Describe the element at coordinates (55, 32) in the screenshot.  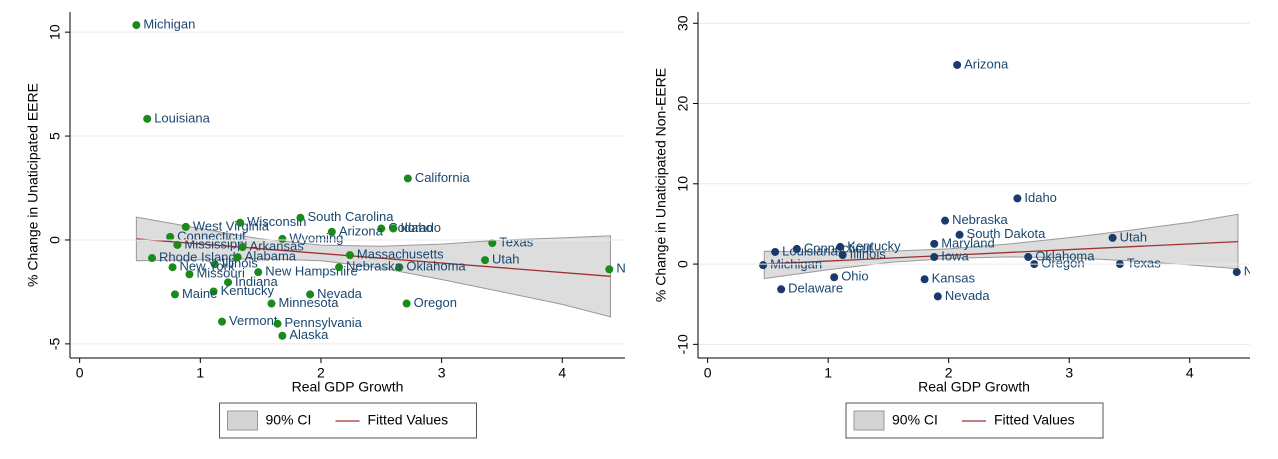
I see `y-tick-label: 10` at that location.